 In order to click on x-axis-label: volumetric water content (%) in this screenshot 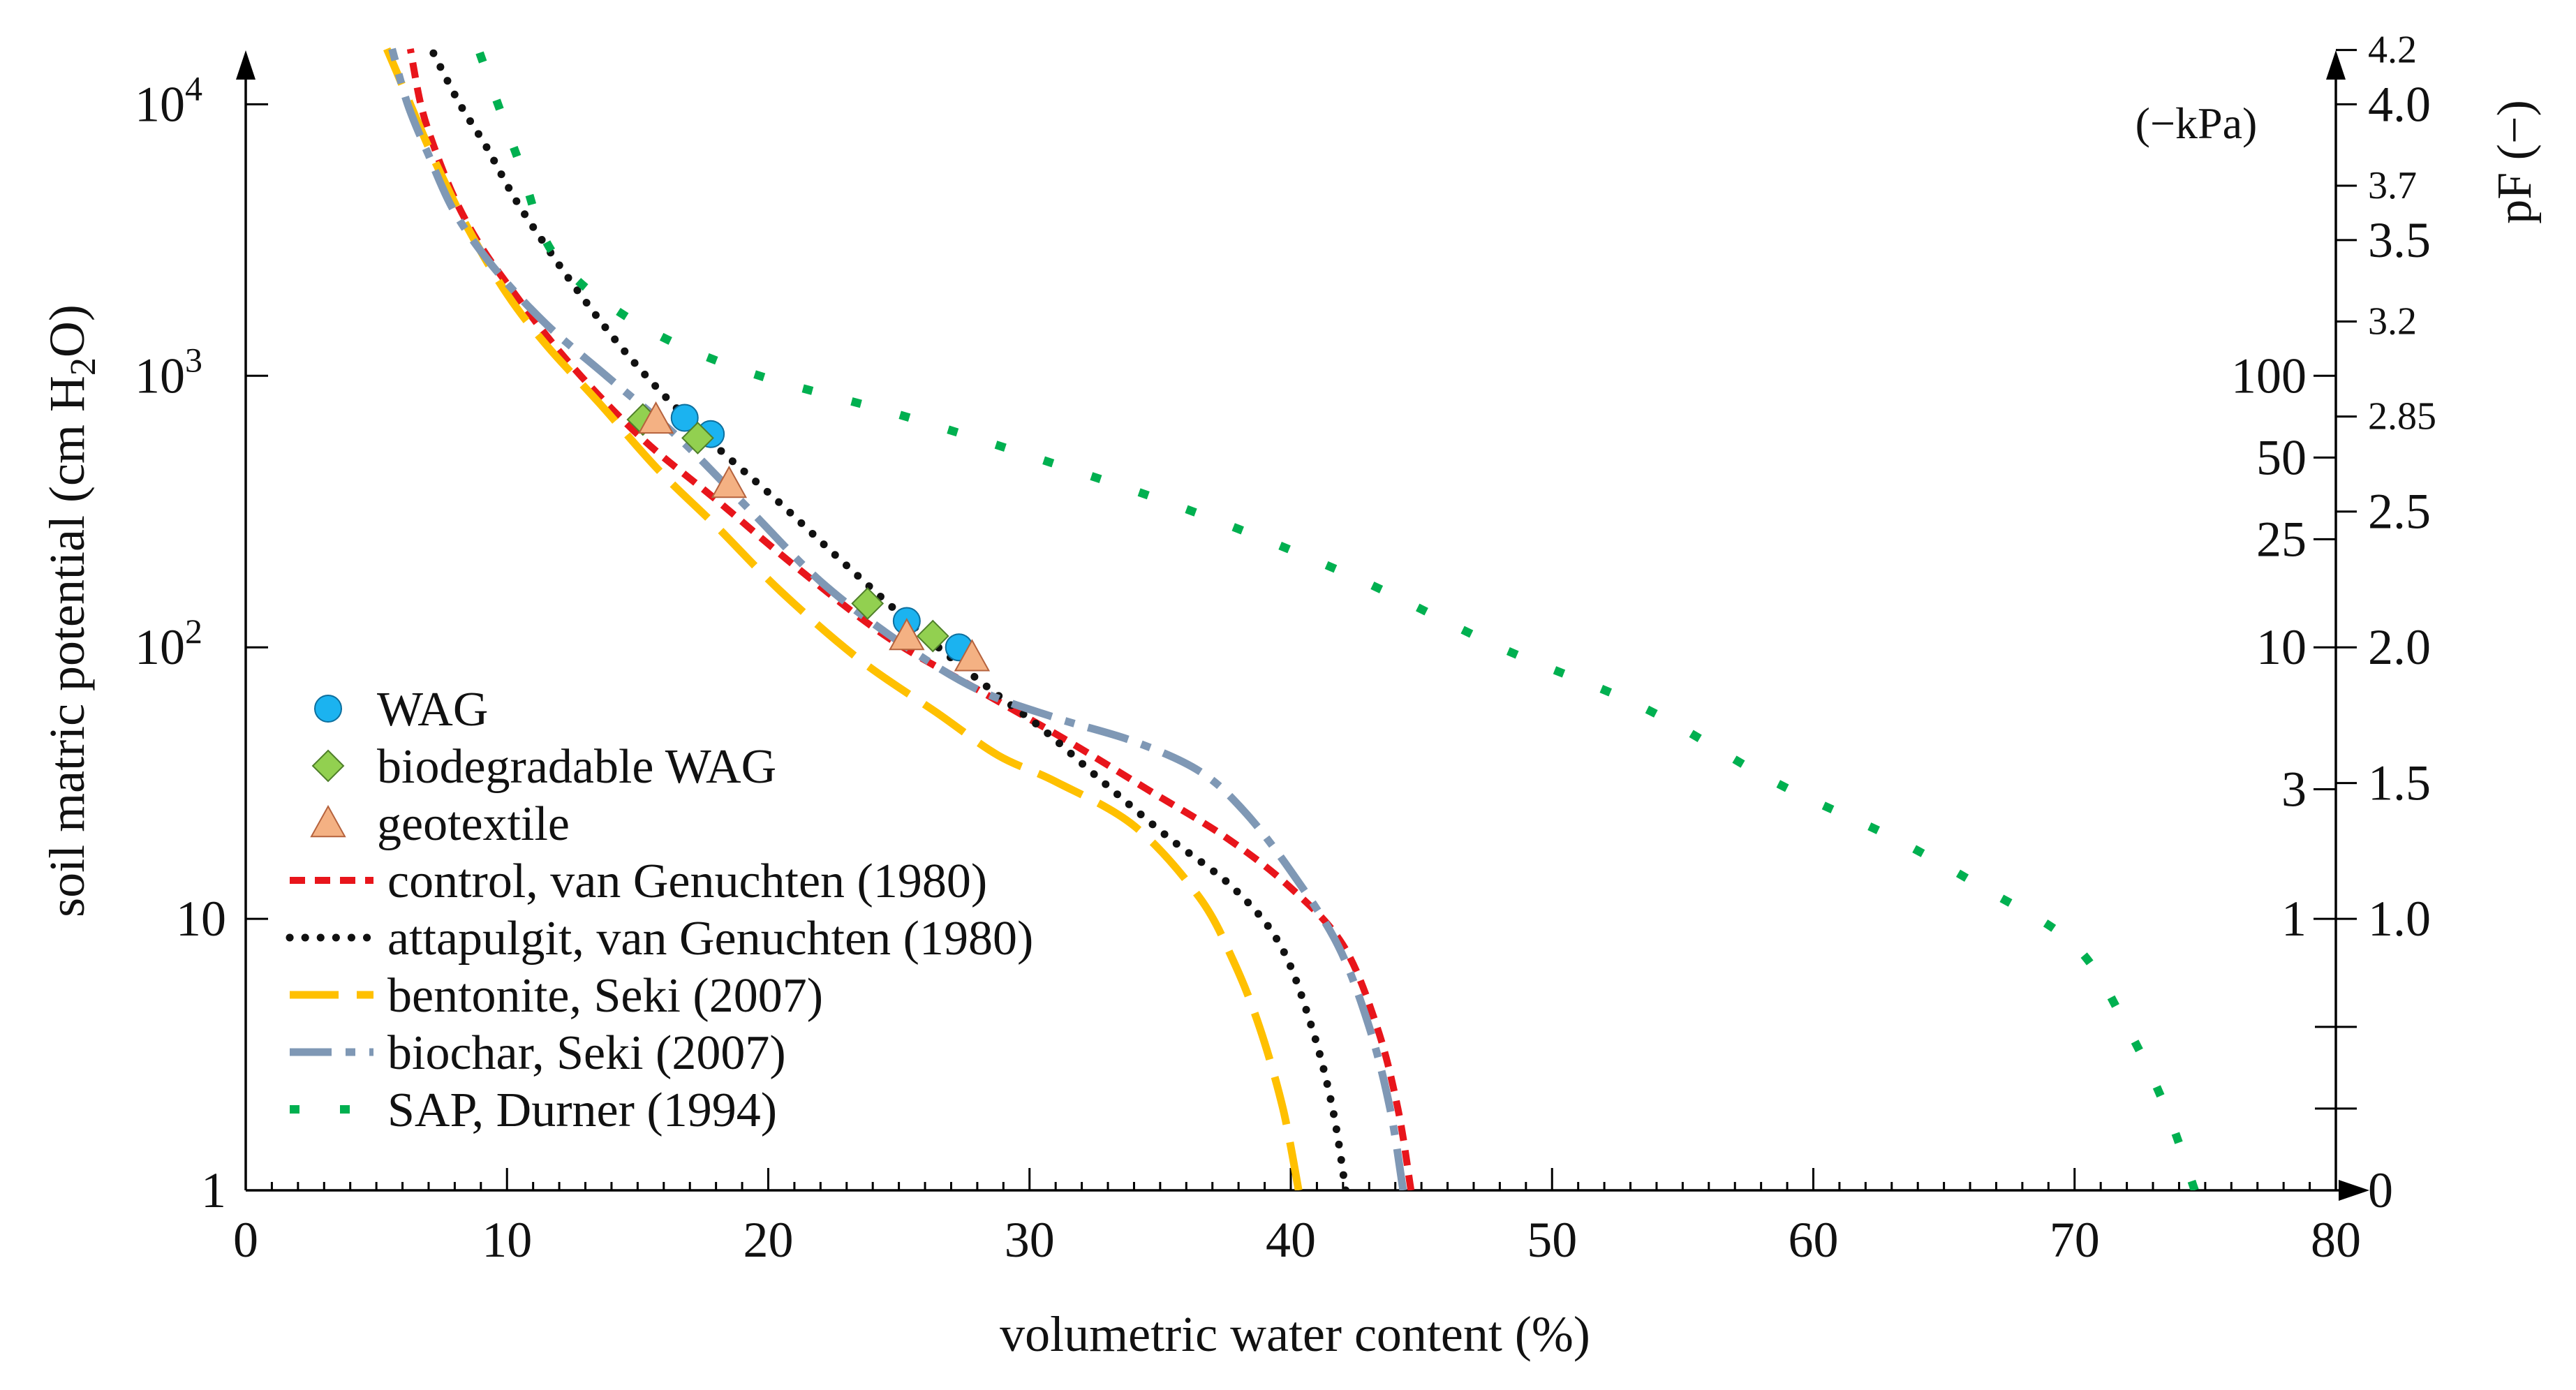, I will do `click(1295, 1334)`.